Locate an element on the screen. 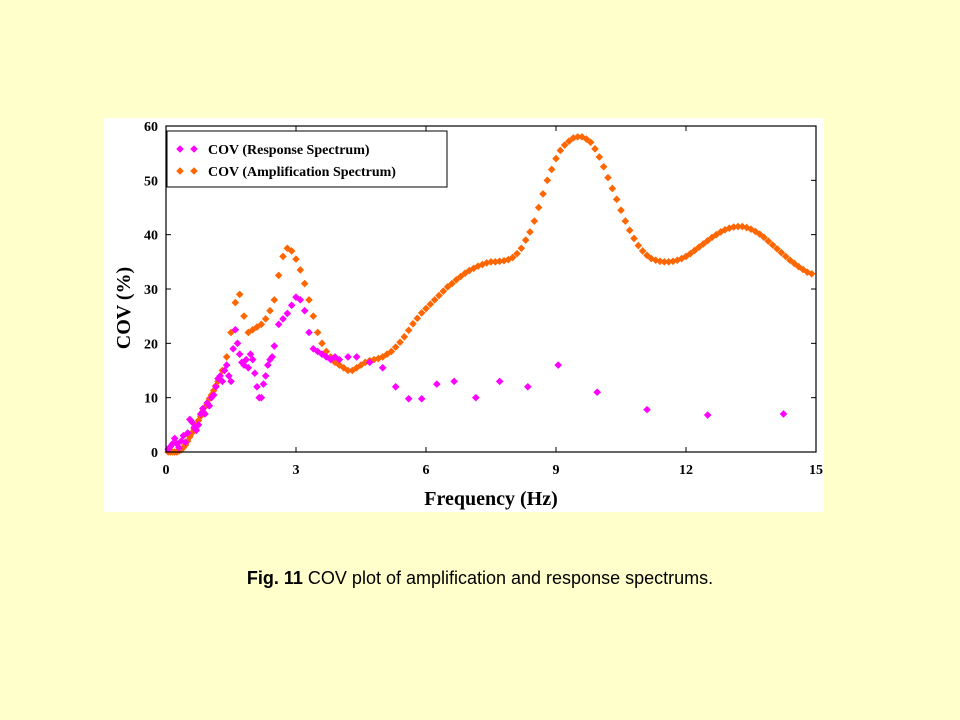 The image size is (960, 720). x-tick-label: 12 is located at coordinates (686, 470).